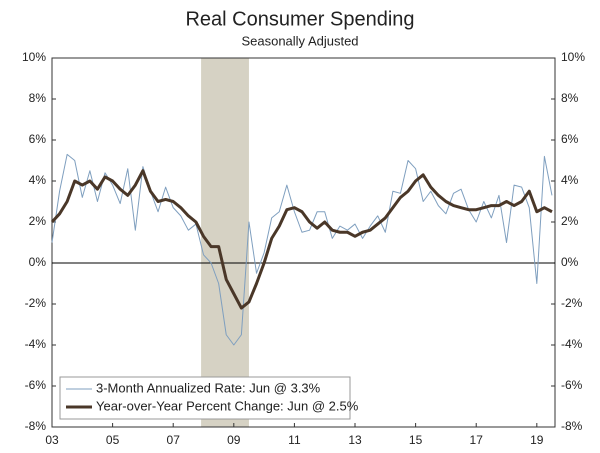  I want to click on x-tick-label: 05, so click(113, 440).